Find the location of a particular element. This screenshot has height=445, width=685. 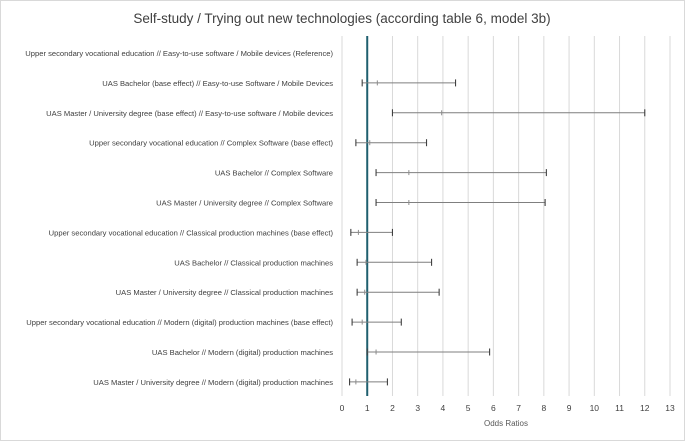

x-tick-label-12: 12 is located at coordinates (645, 408).